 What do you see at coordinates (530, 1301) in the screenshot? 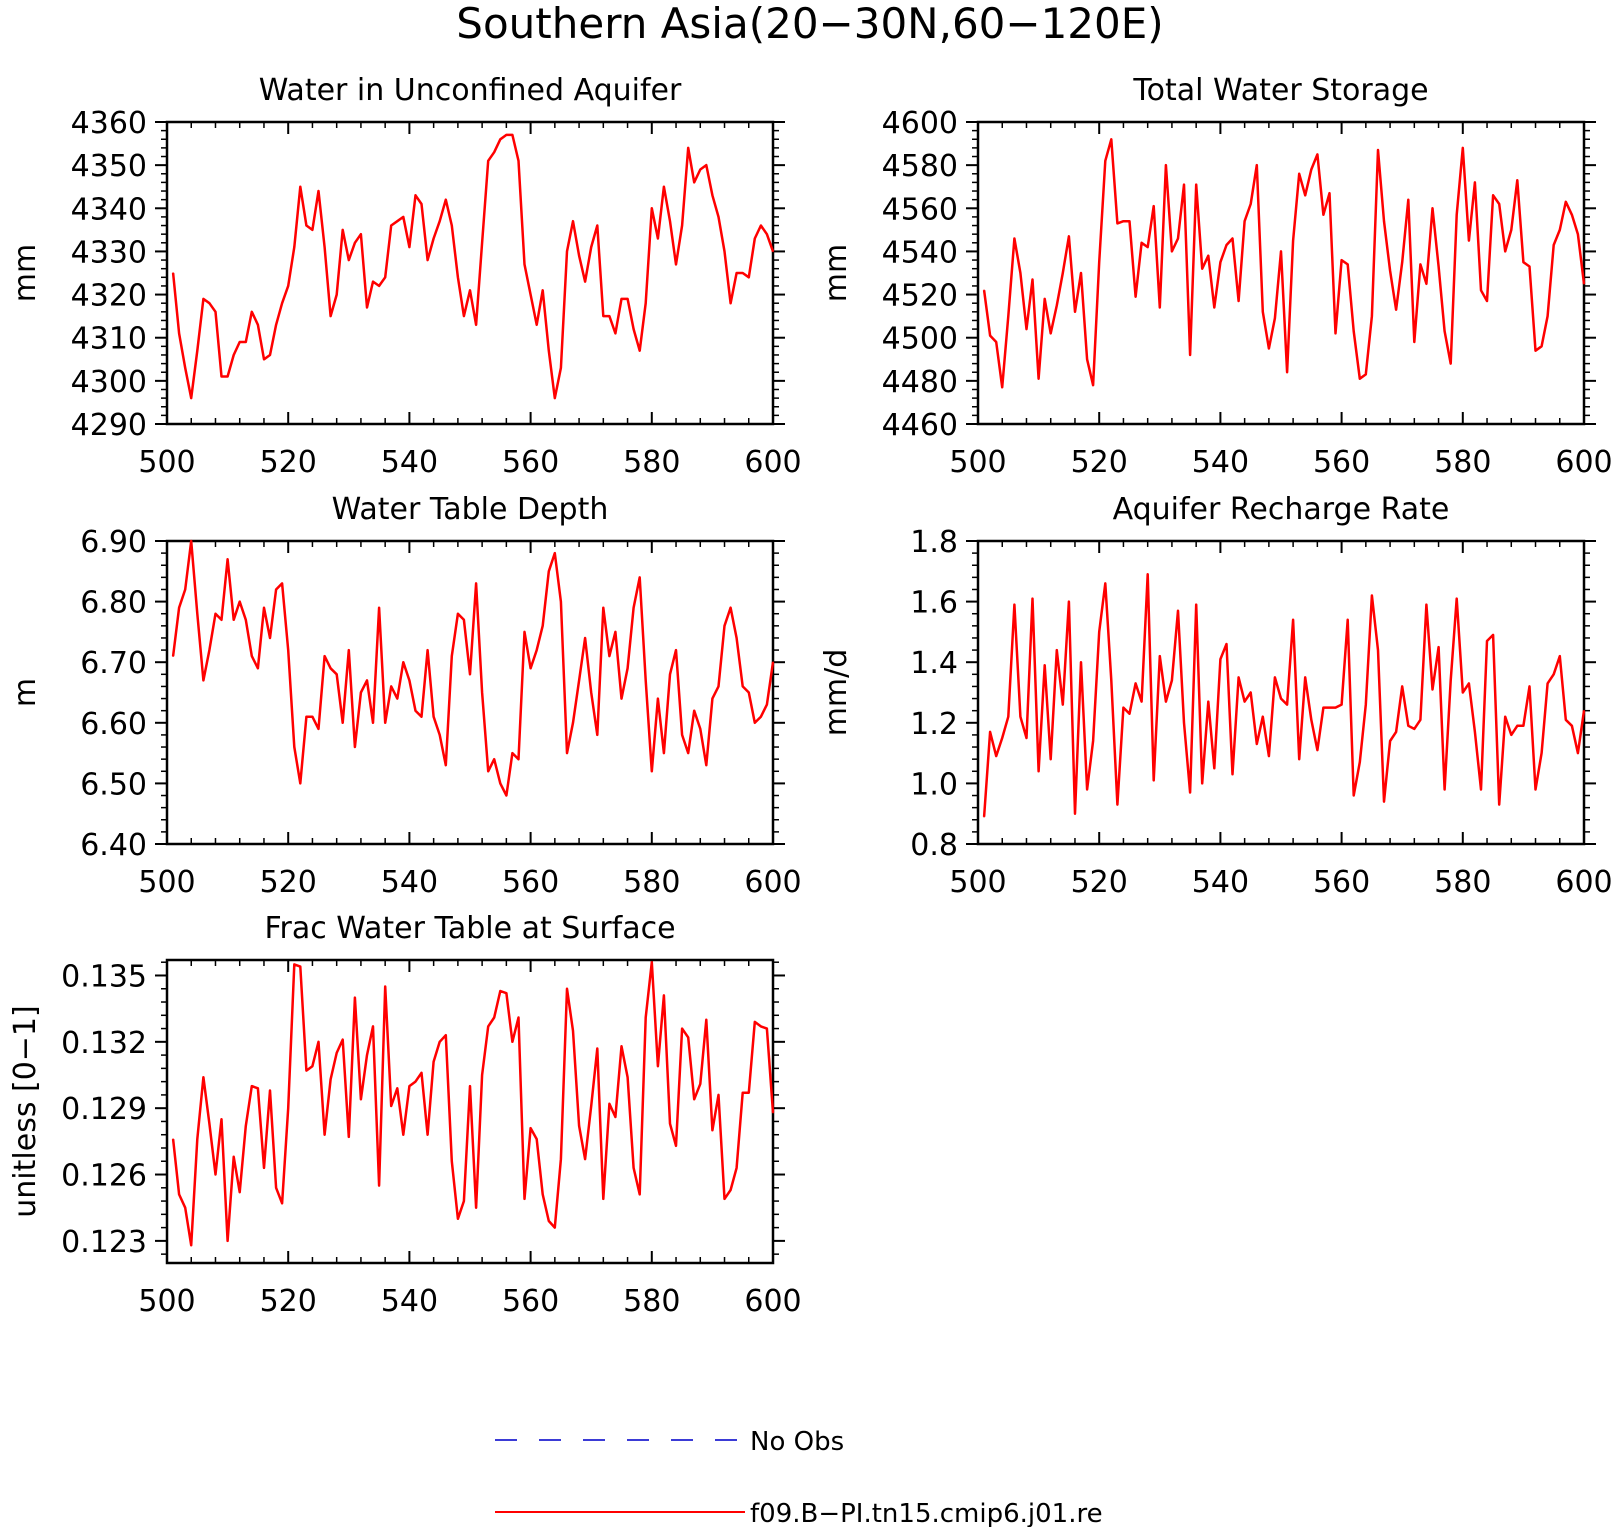
I see `x-tick-label: 560` at bounding box center [530, 1301].